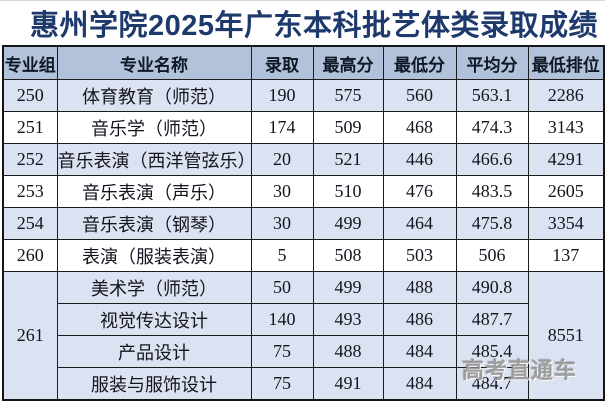  I want to click on cell-major: 美术学（师范）, so click(154, 287).